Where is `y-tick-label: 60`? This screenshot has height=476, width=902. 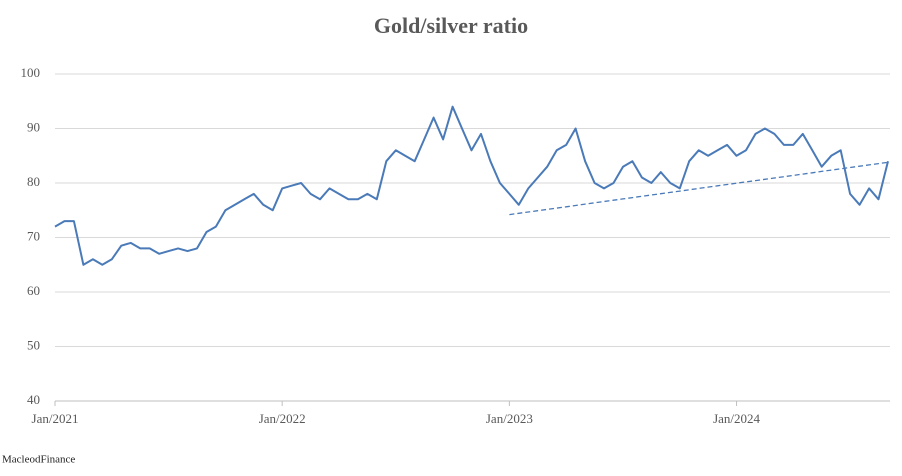 y-tick-label: 60 is located at coordinates (33, 290).